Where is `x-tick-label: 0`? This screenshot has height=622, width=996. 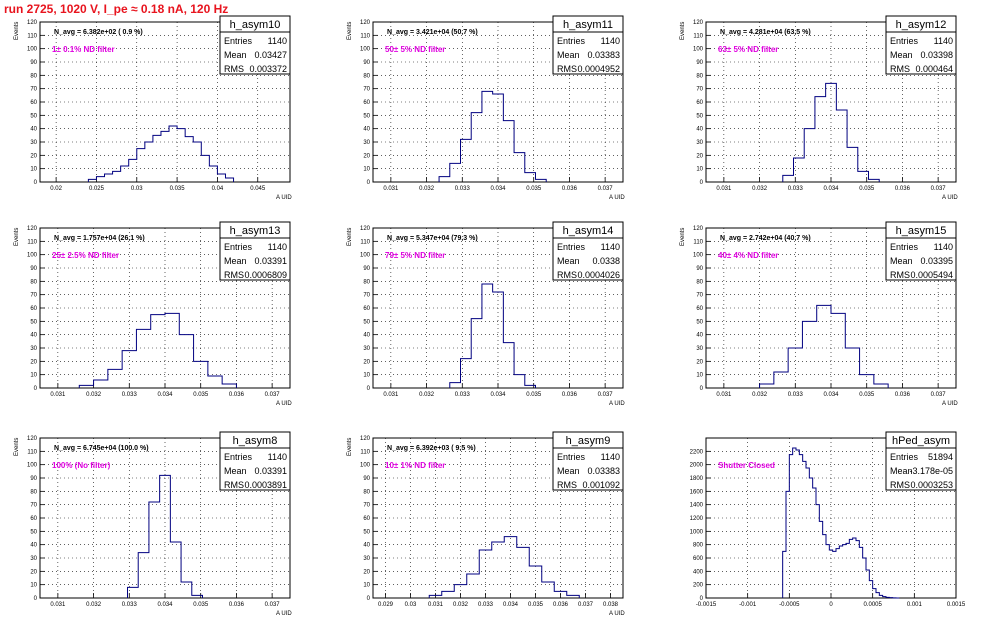
x-tick-label: 0 is located at coordinates (831, 605).